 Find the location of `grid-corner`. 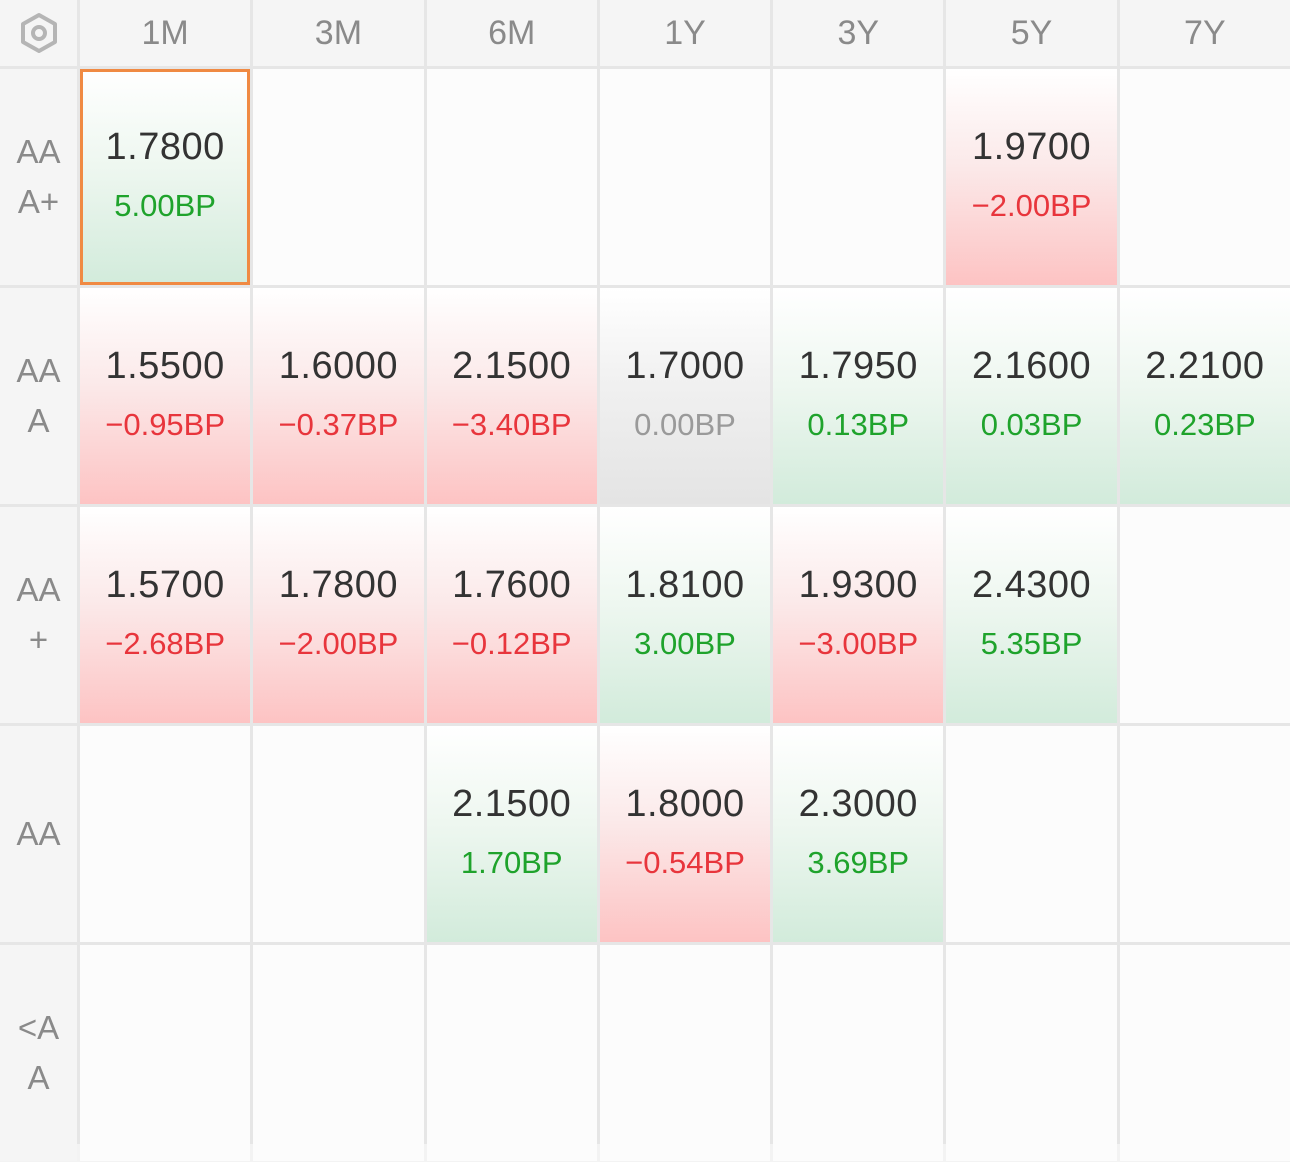

grid-corner is located at coordinates (38, 33).